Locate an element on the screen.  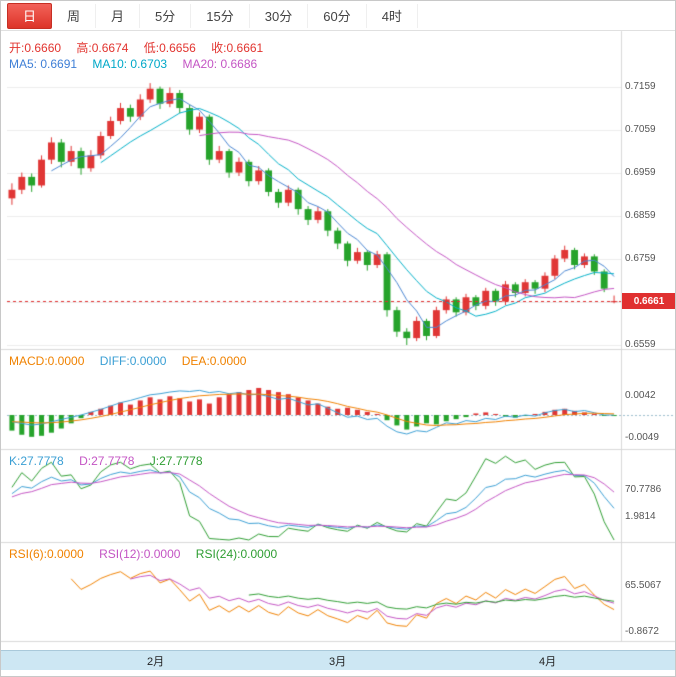
open-value: 开:0.6660 is located at coordinates (35, 48).